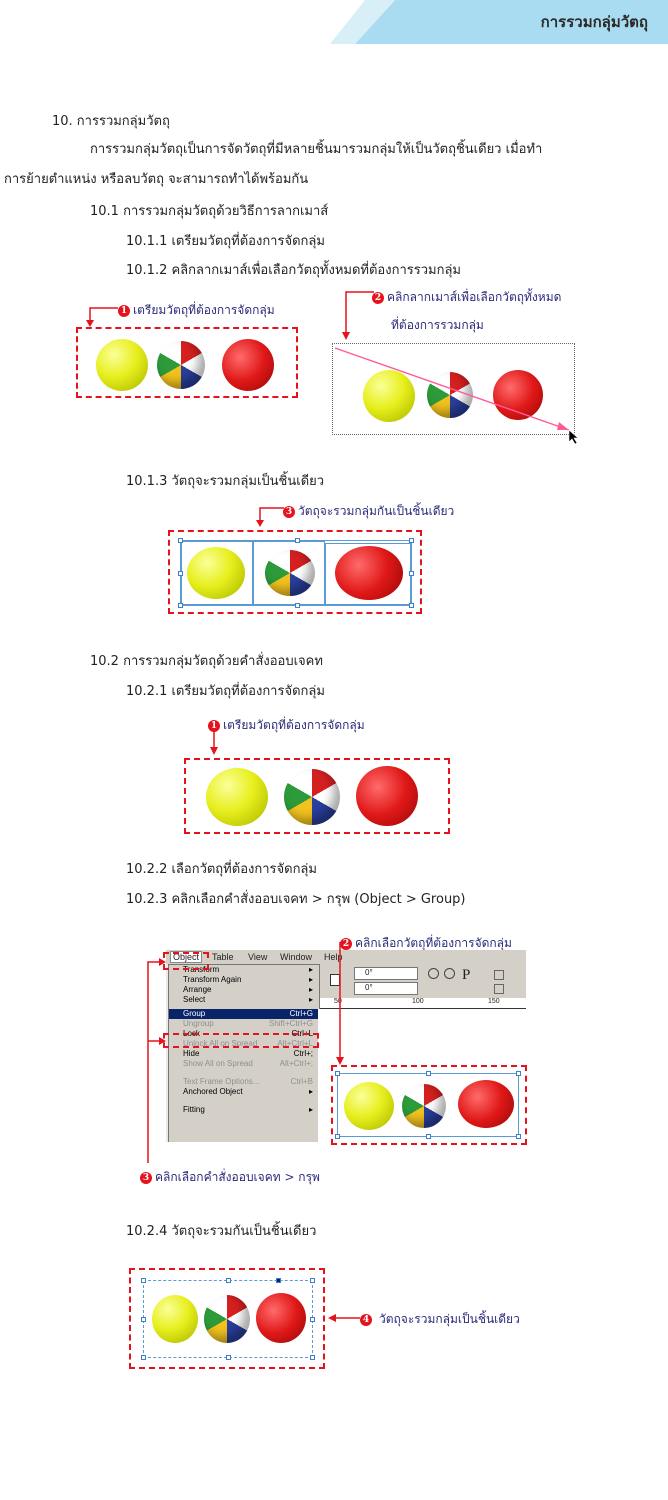 The height and width of the screenshot is (1500, 668). What do you see at coordinates (248, 1109) in the screenshot?
I see `menu-item-fitting: Fitting ▸` at bounding box center [248, 1109].